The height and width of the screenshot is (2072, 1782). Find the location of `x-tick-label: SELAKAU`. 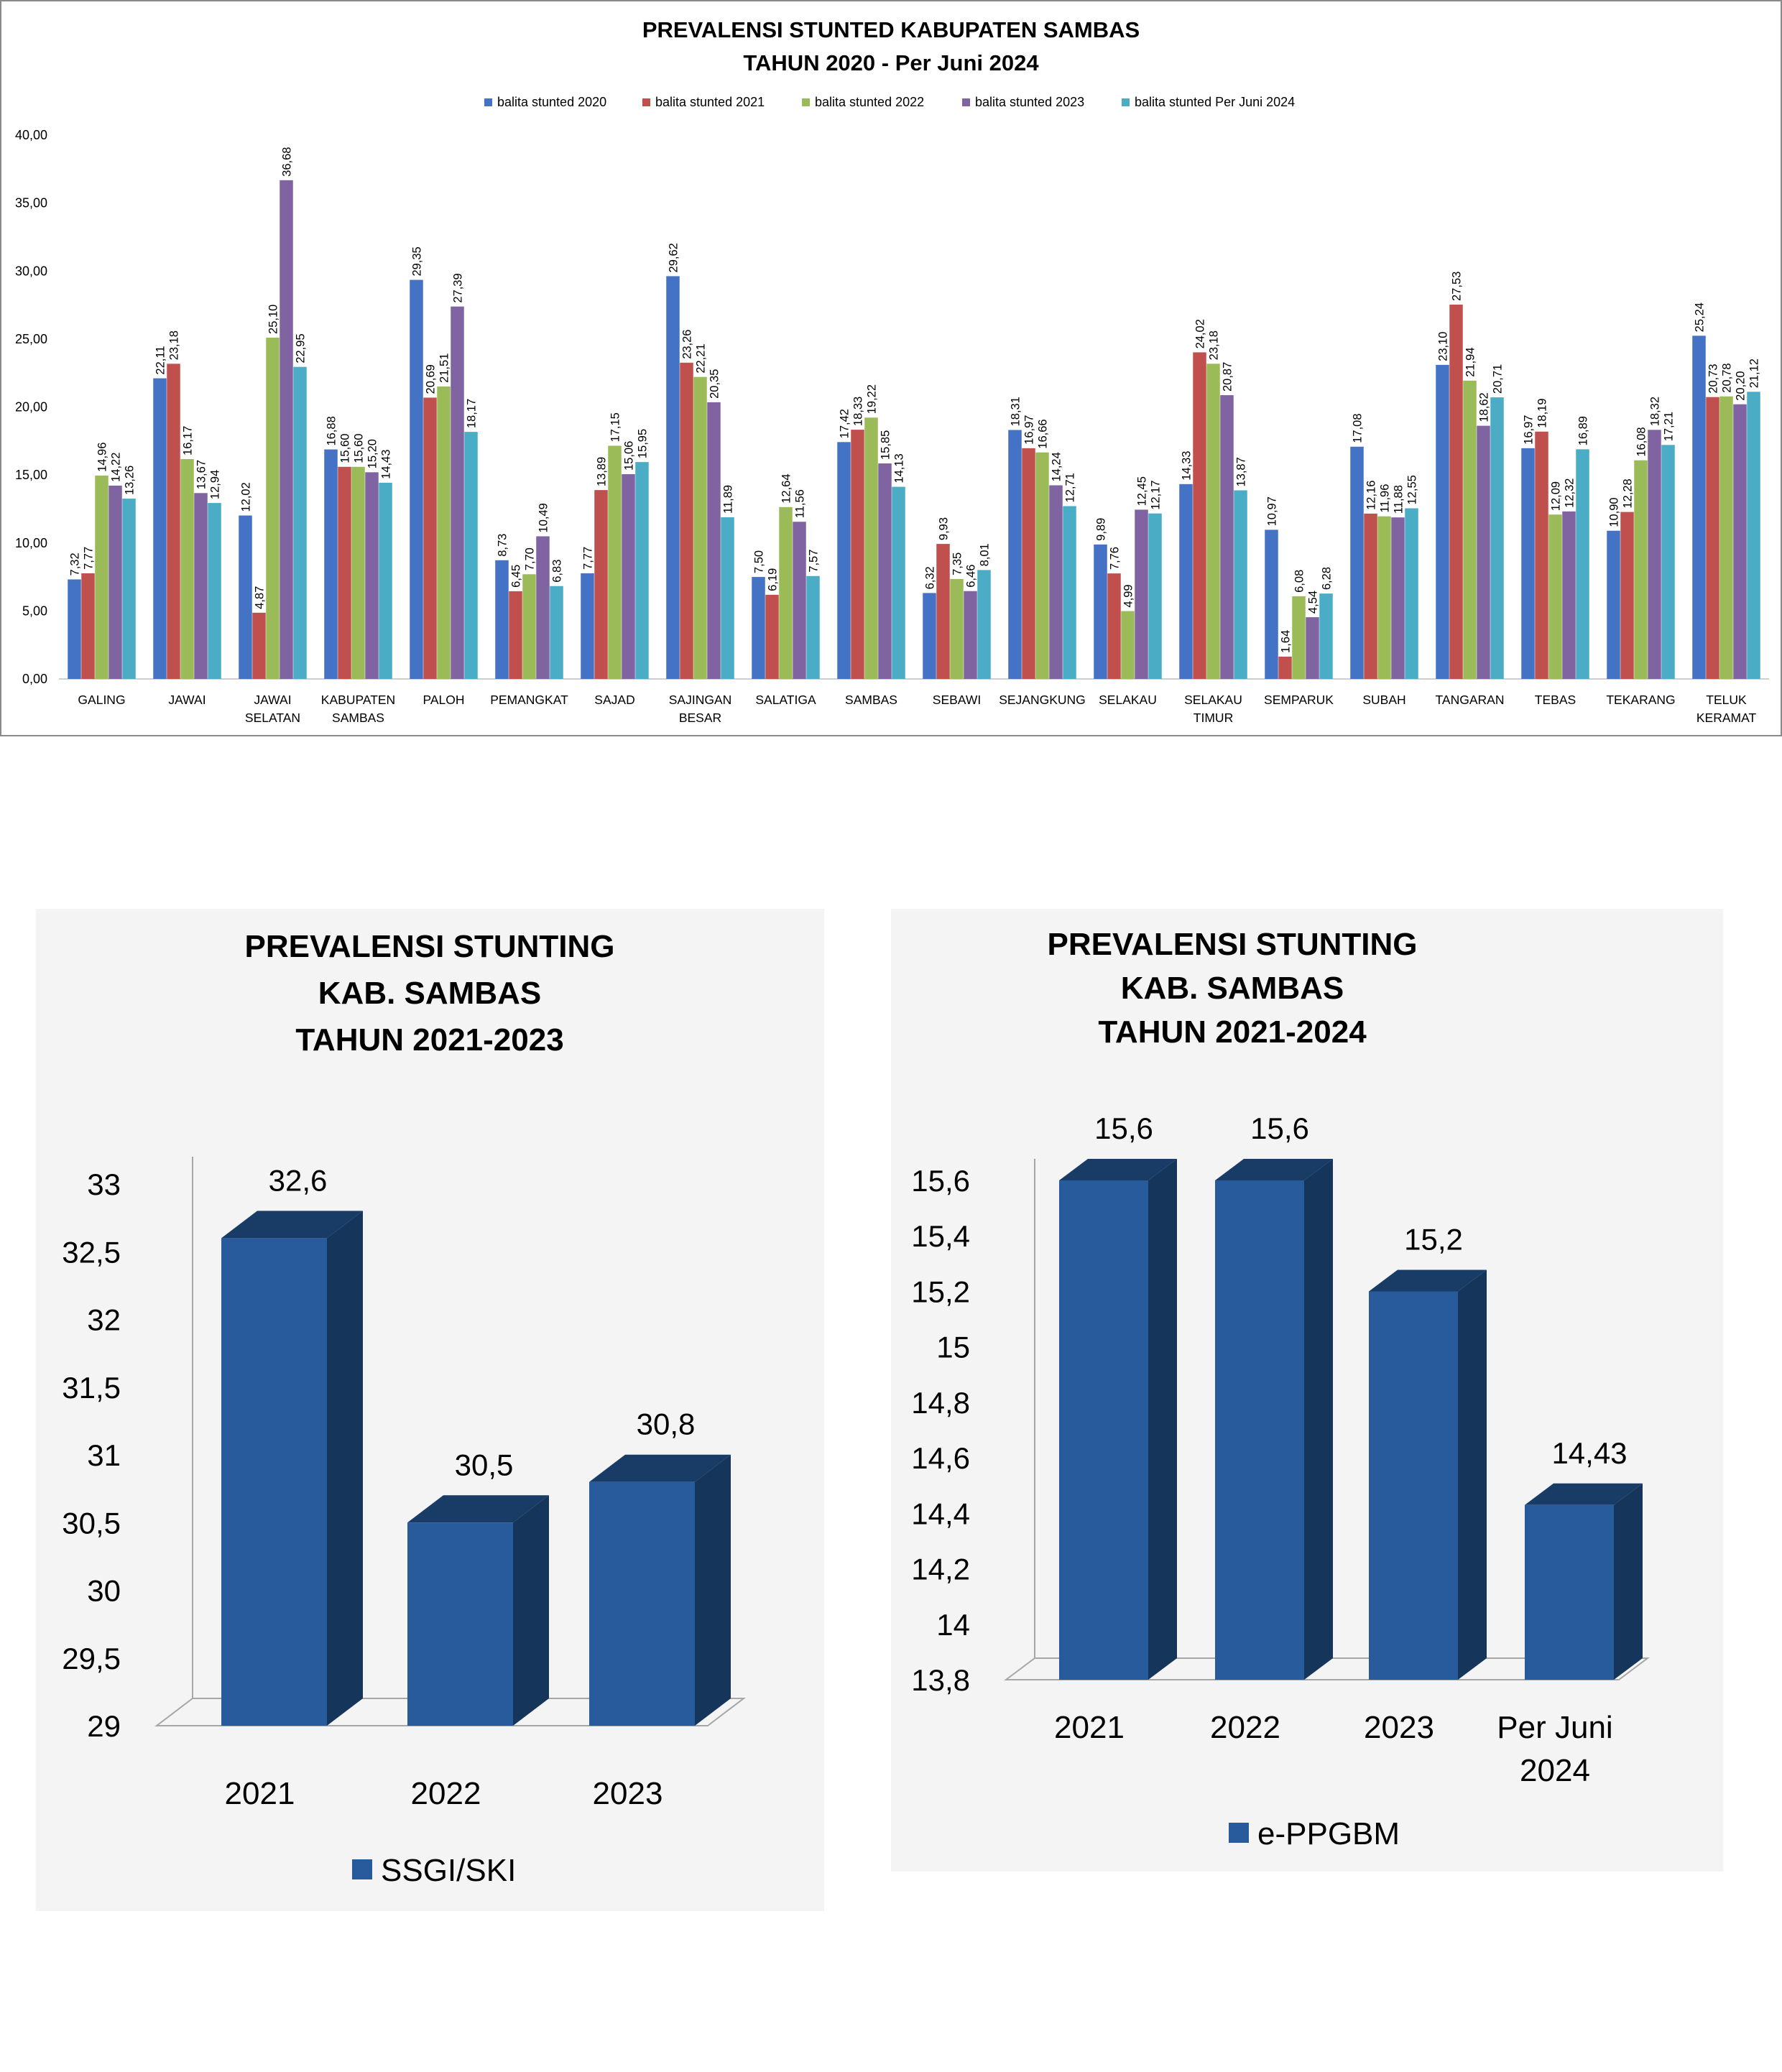

x-tick-label: SELAKAU is located at coordinates (1213, 700).